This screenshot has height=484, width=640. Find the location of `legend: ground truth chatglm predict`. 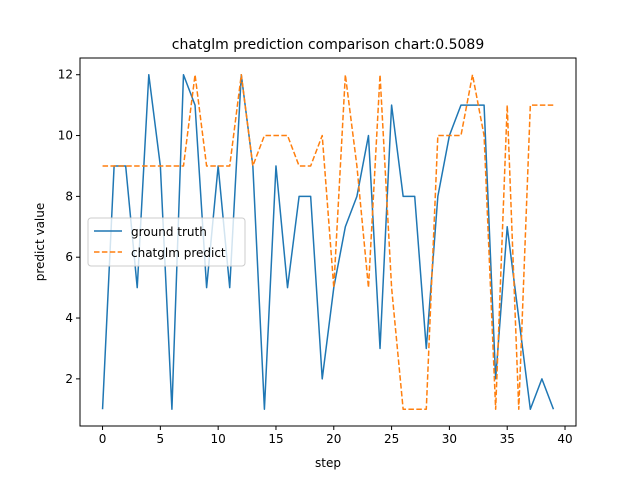

legend: ground truth chatglm predict is located at coordinates (166, 242).